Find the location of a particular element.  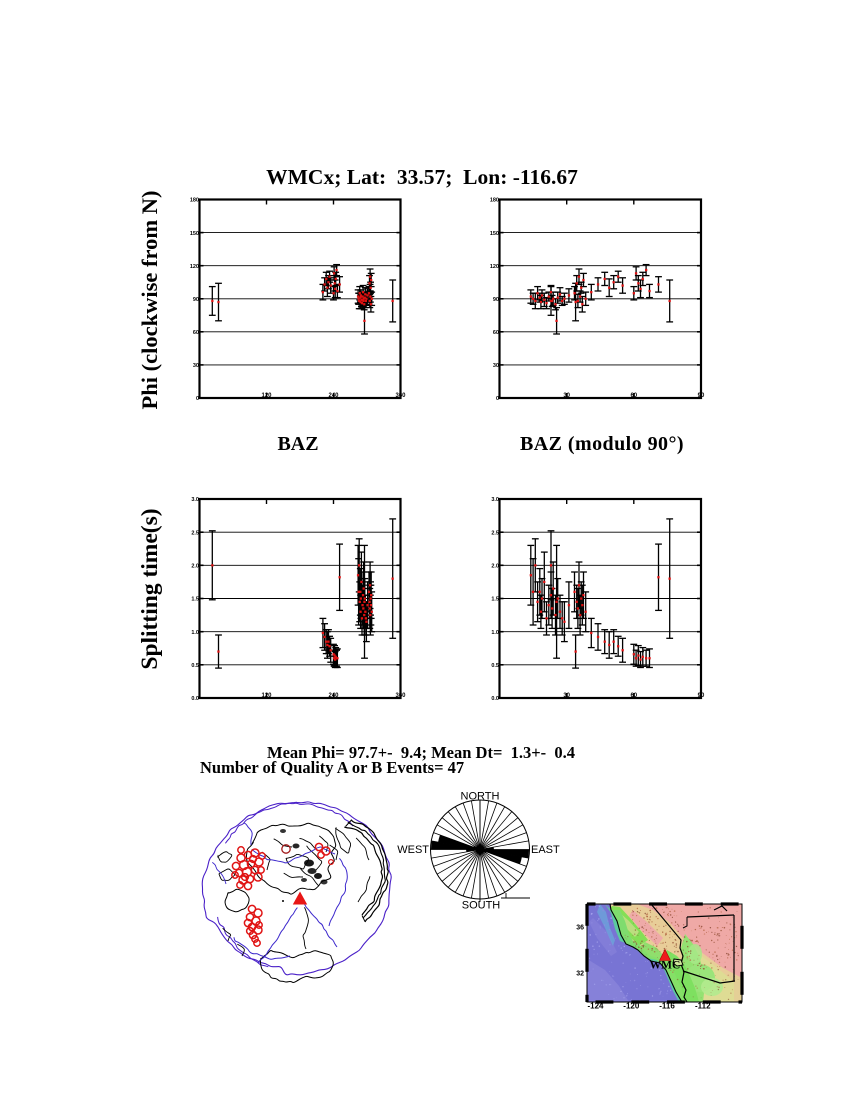

svg-text: WMC is located at coordinates (665, 966).